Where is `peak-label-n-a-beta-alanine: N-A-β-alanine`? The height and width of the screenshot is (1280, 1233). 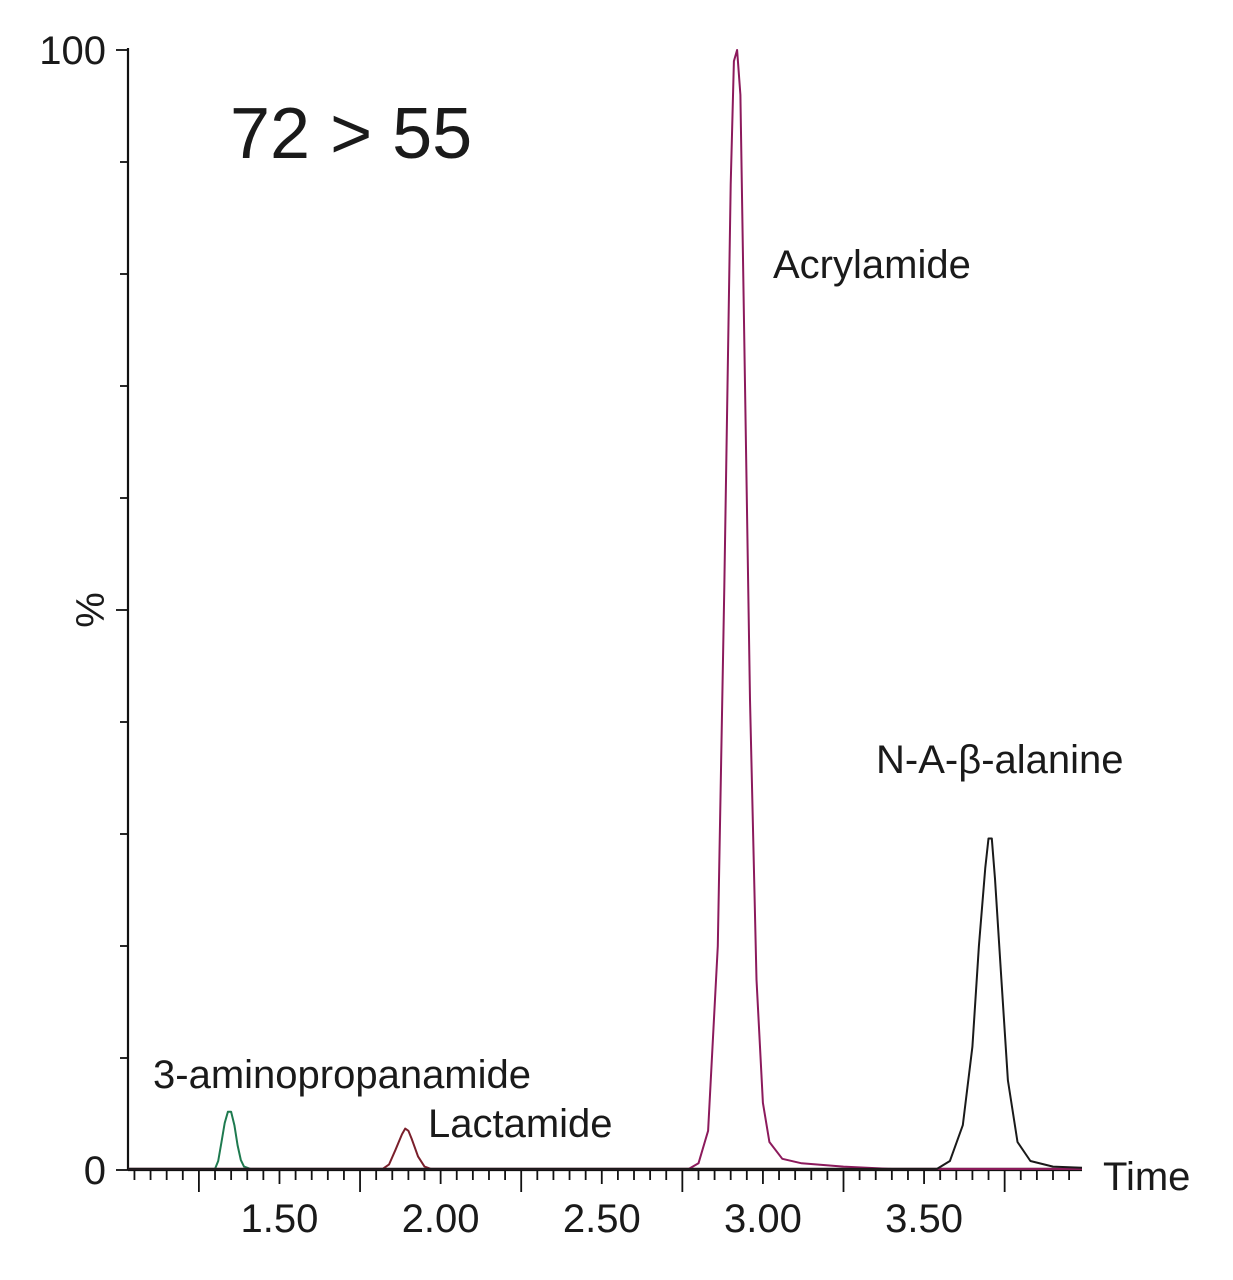
peak-label-n-a-beta-alanine: N-A-β-alanine is located at coordinates (1000, 760).